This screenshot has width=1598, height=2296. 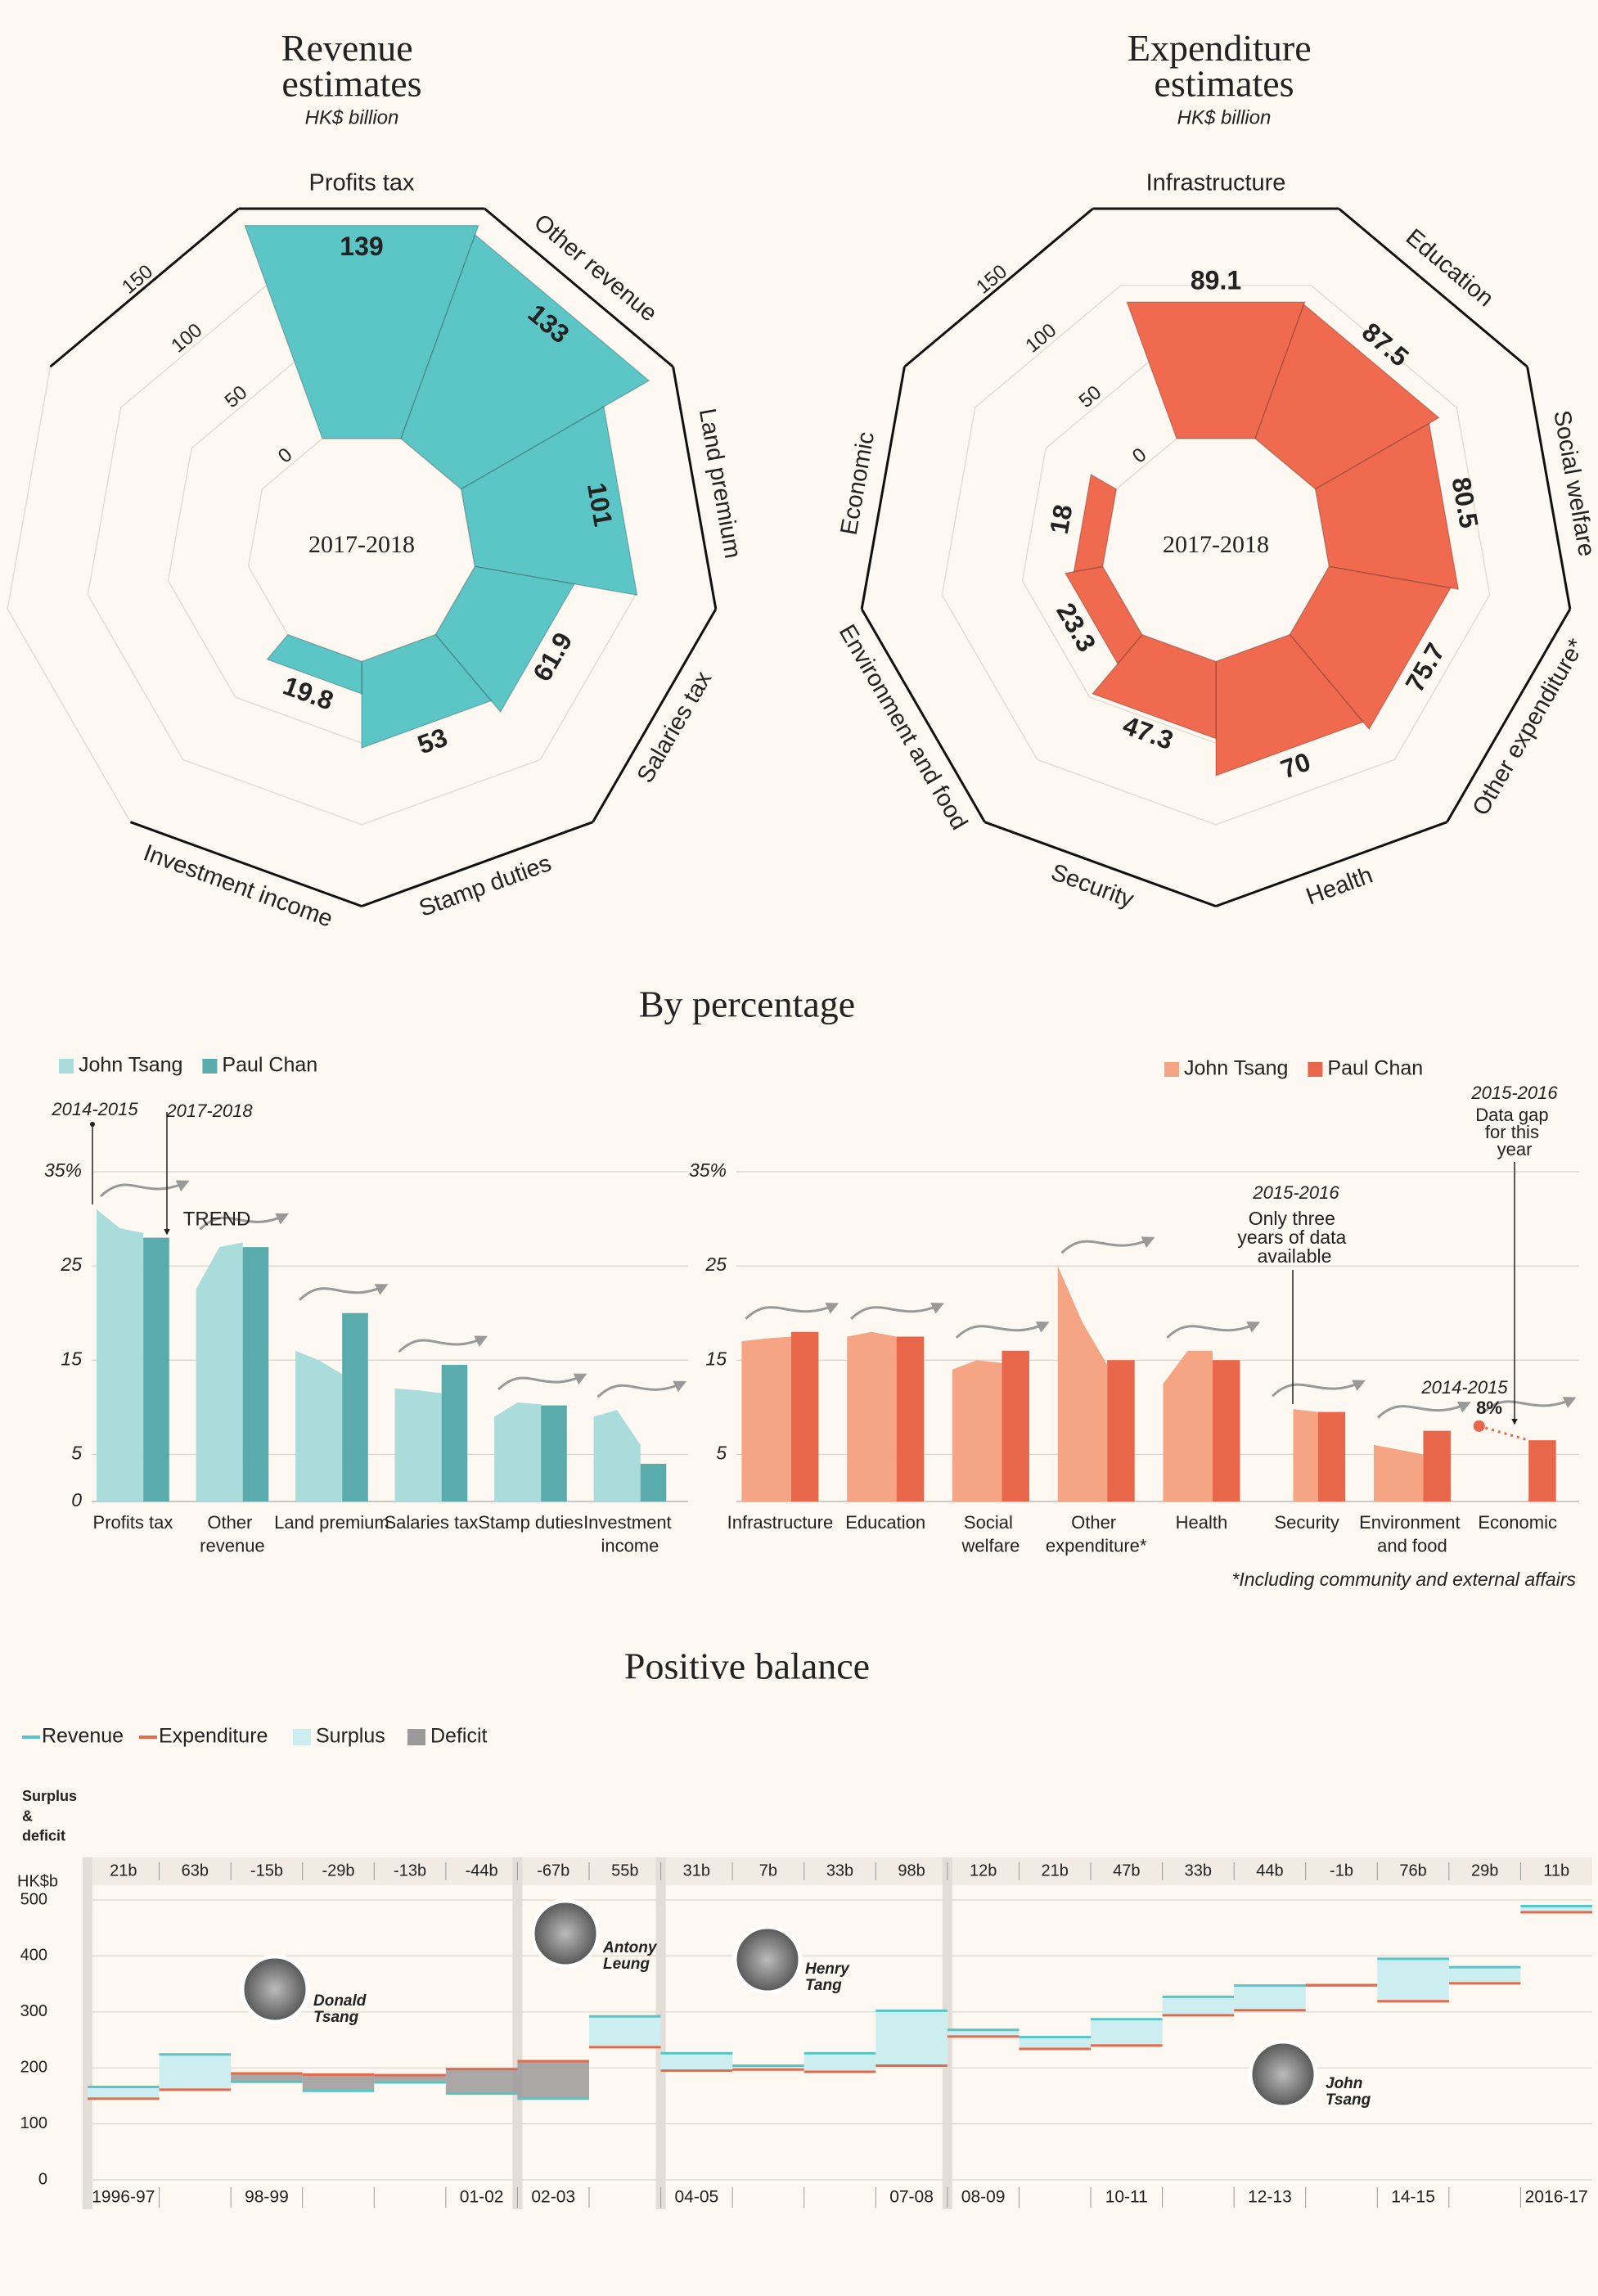 What do you see at coordinates (1199, 1871) in the screenshot?
I see `value-label: 33b` at bounding box center [1199, 1871].